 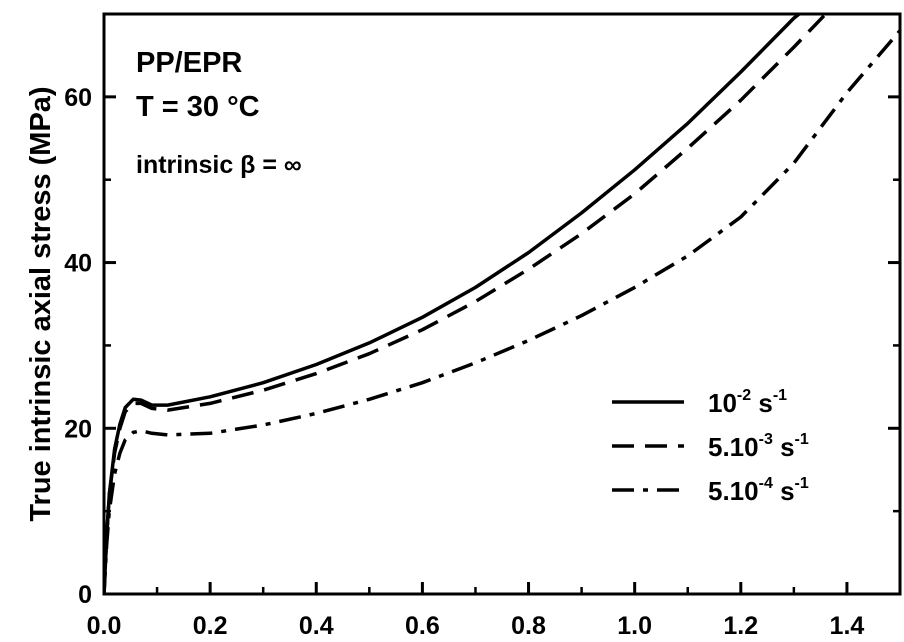 I want to click on annotation-temperature: T = 30 °C, so click(x=198, y=107).